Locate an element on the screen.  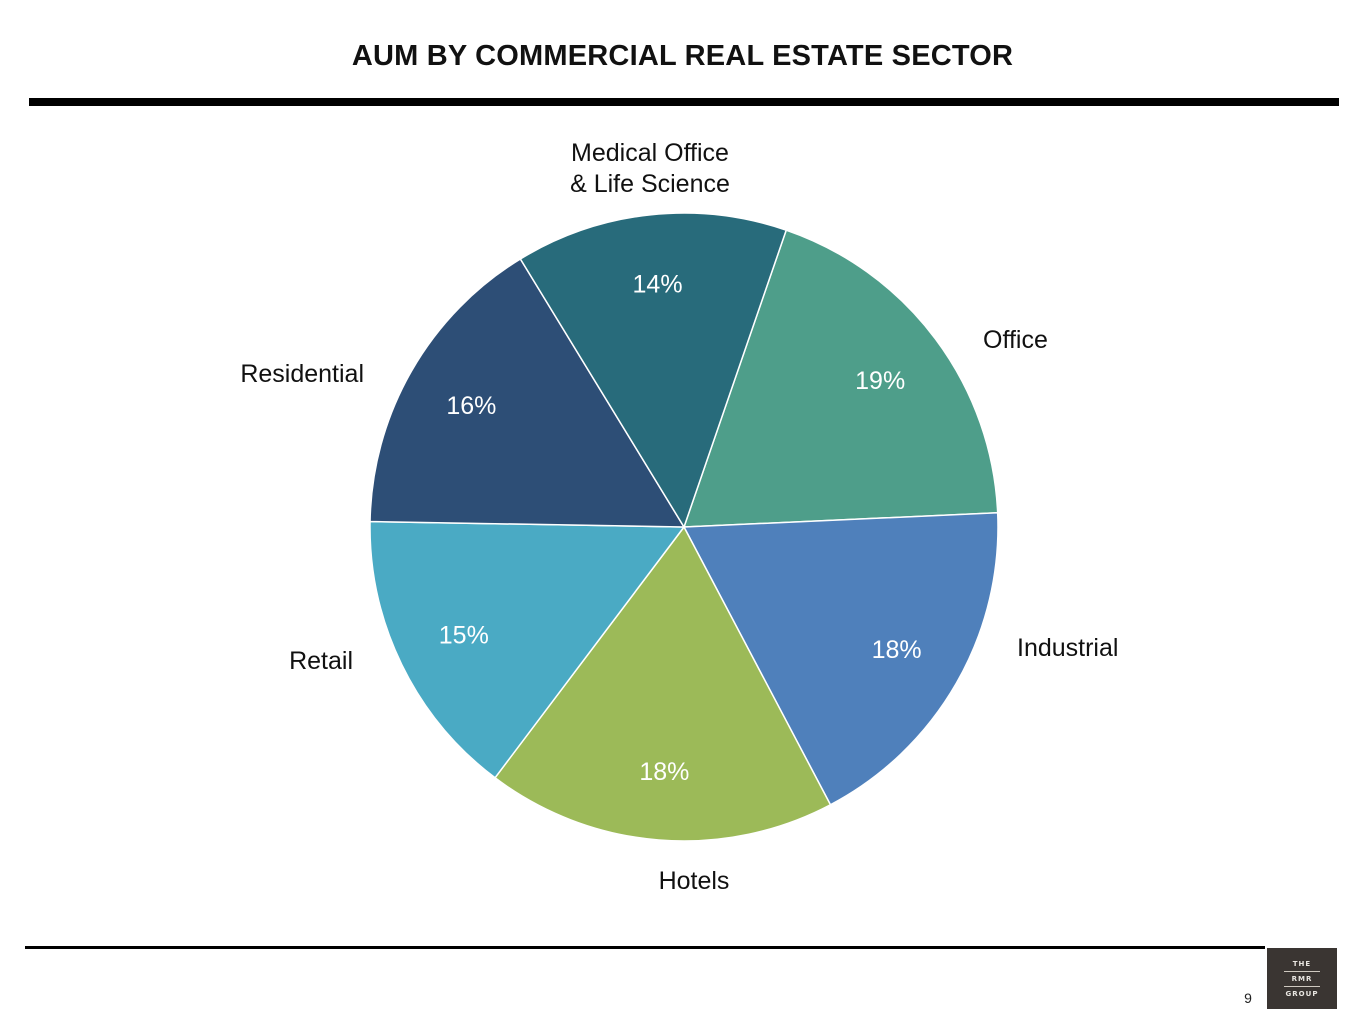
pie-category-label-line: Industrial is located at coordinates (1067, 648).